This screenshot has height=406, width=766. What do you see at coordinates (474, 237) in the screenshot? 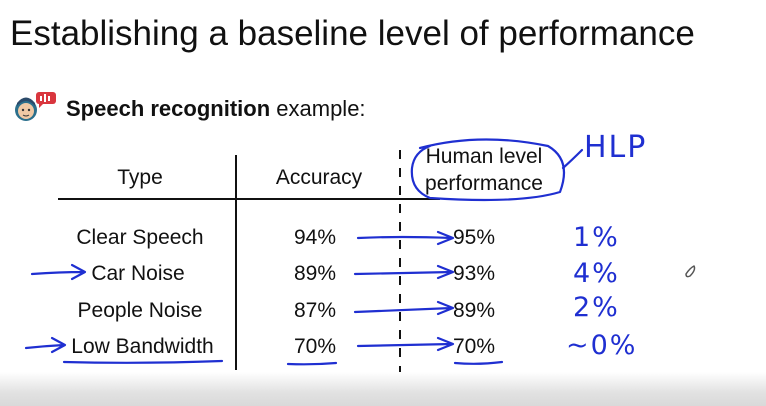
I see `row-human: 95%` at bounding box center [474, 237].